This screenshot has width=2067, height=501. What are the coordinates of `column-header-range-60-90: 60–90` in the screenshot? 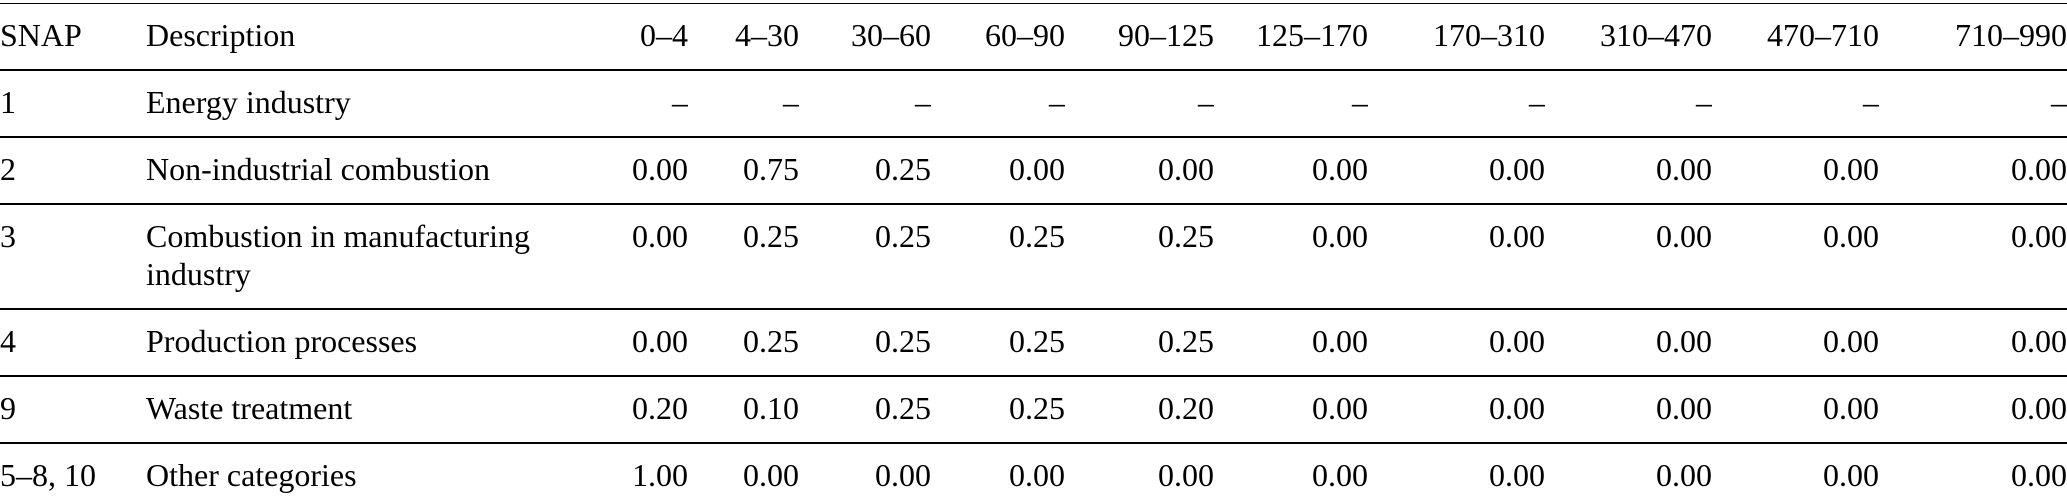 It's located at (1025, 35).